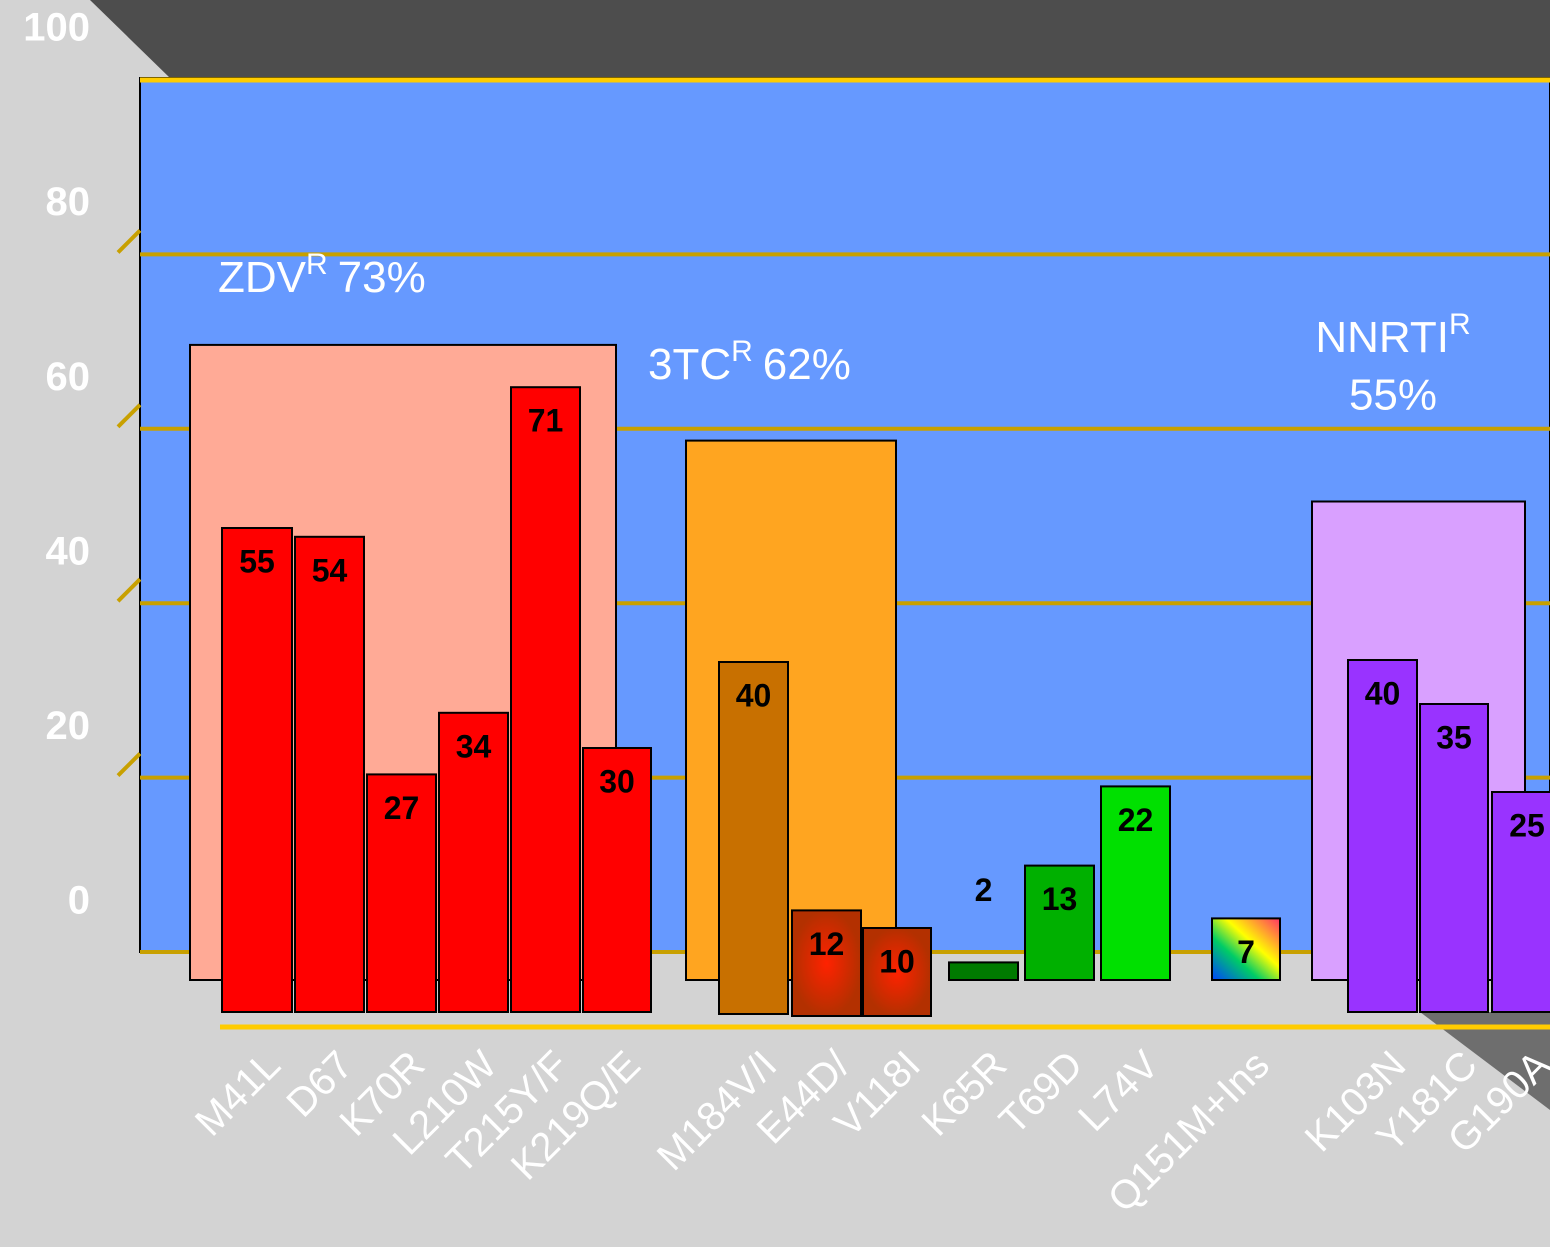 The image size is (1550, 1247). What do you see at coordinates (807, 364) in the screenshot?
I see `group-value-label: 62%` at bounding box center [807, 364].